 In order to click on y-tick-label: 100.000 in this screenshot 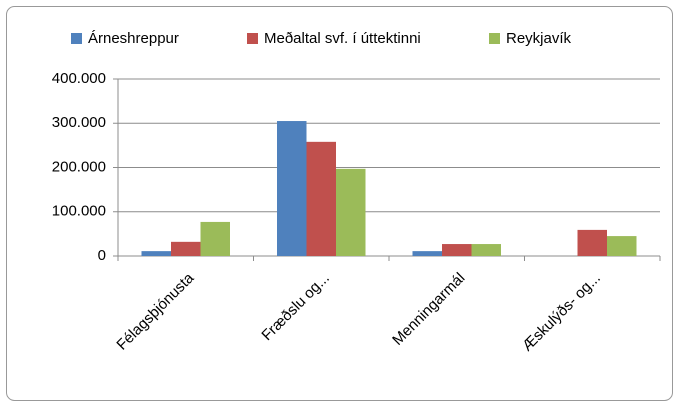, I will do `click(79, 211)`.